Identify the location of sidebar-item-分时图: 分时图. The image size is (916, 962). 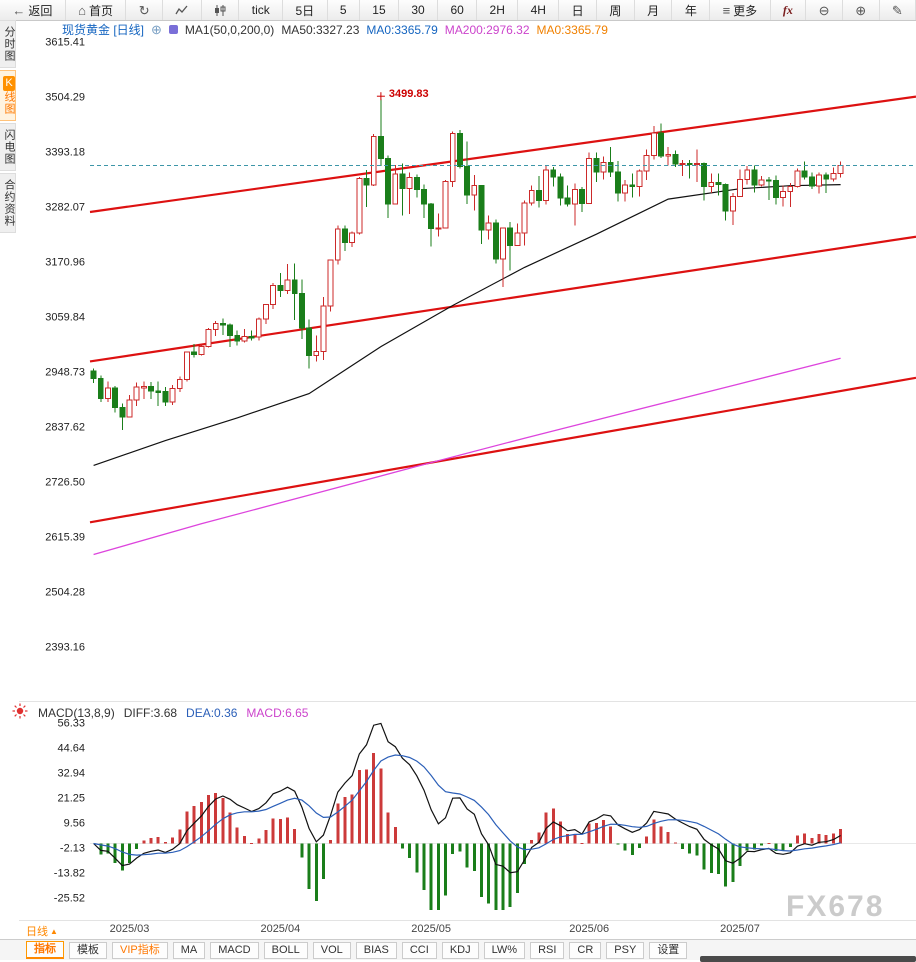
(8, 44).